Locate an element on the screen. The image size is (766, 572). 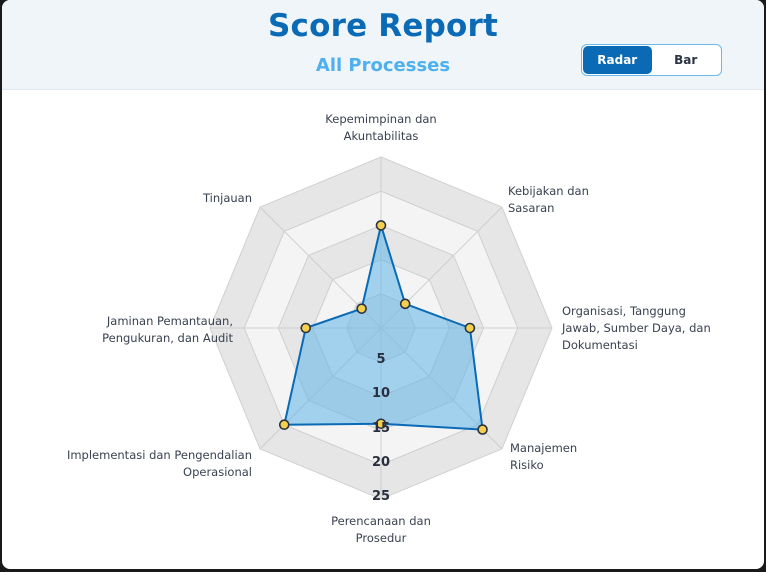
radial-tick-label: 15 is located at coordinates (381, 428).